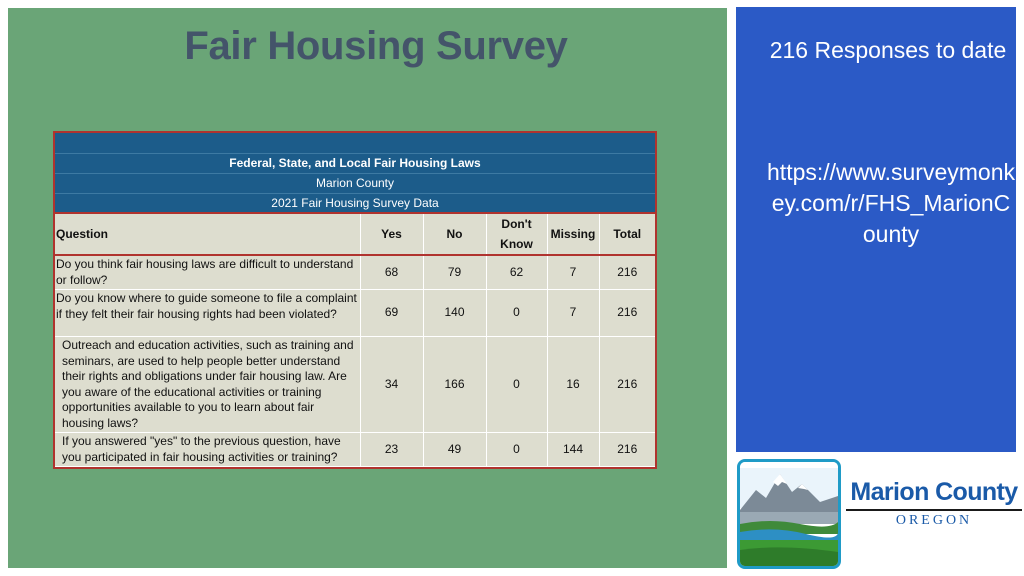 The image size is (1024, 576). What do you see at coordinates (455, 234) in the screenshot?
I see `column-header-no: No` at bounding box center [455, 234].